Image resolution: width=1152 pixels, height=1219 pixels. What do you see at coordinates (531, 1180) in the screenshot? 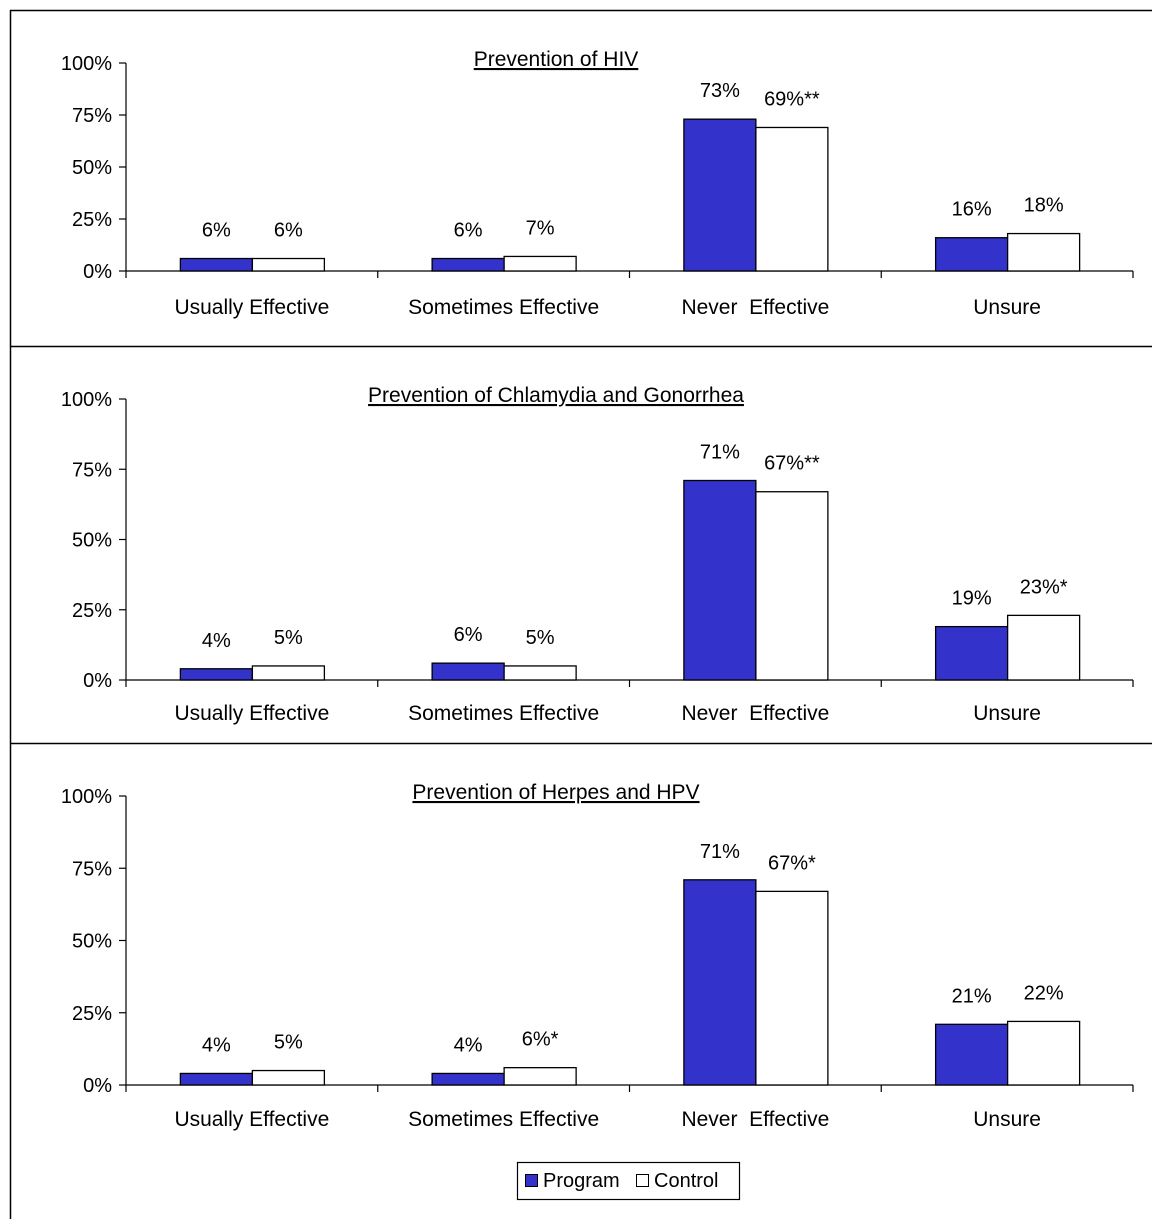
I see `legend-program-swatch` at bounding box center [531, 1180].